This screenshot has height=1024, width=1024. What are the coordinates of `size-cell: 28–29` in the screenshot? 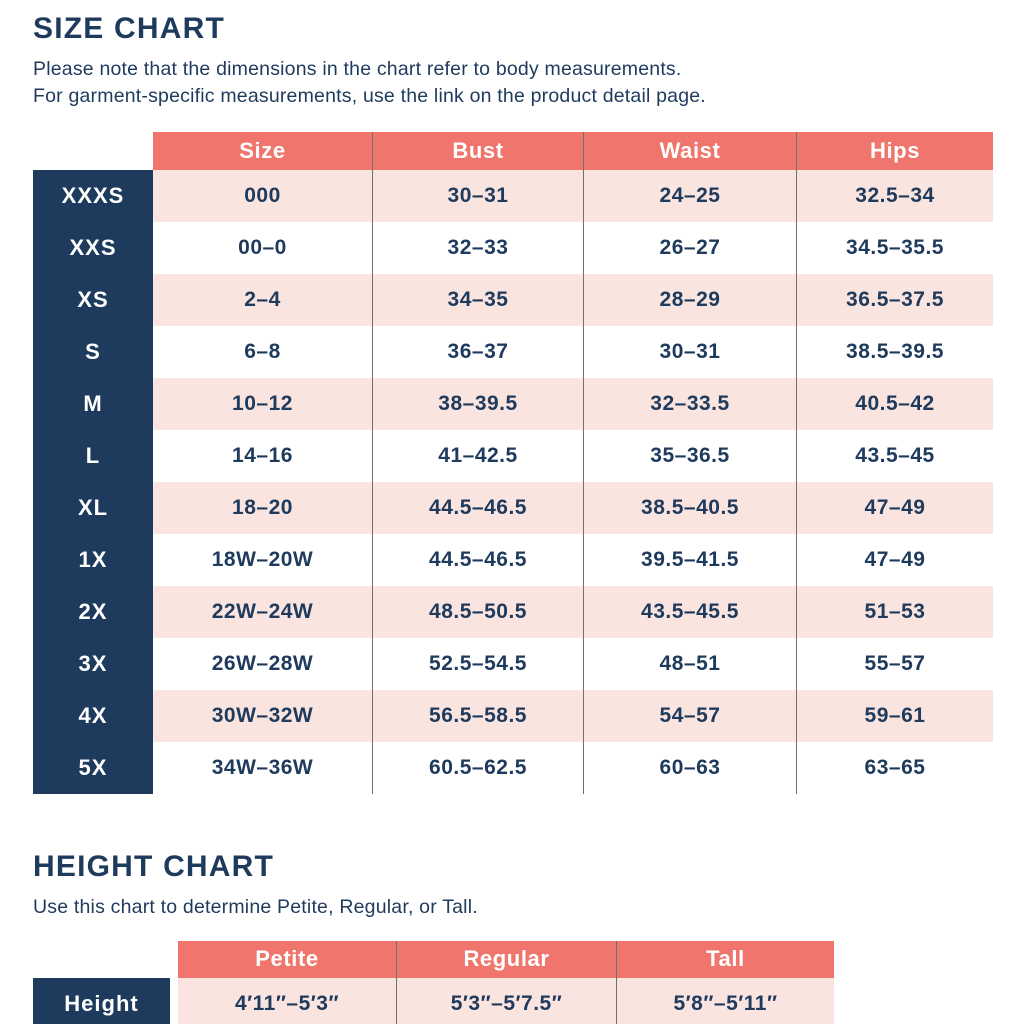 It's located at (689, 299).